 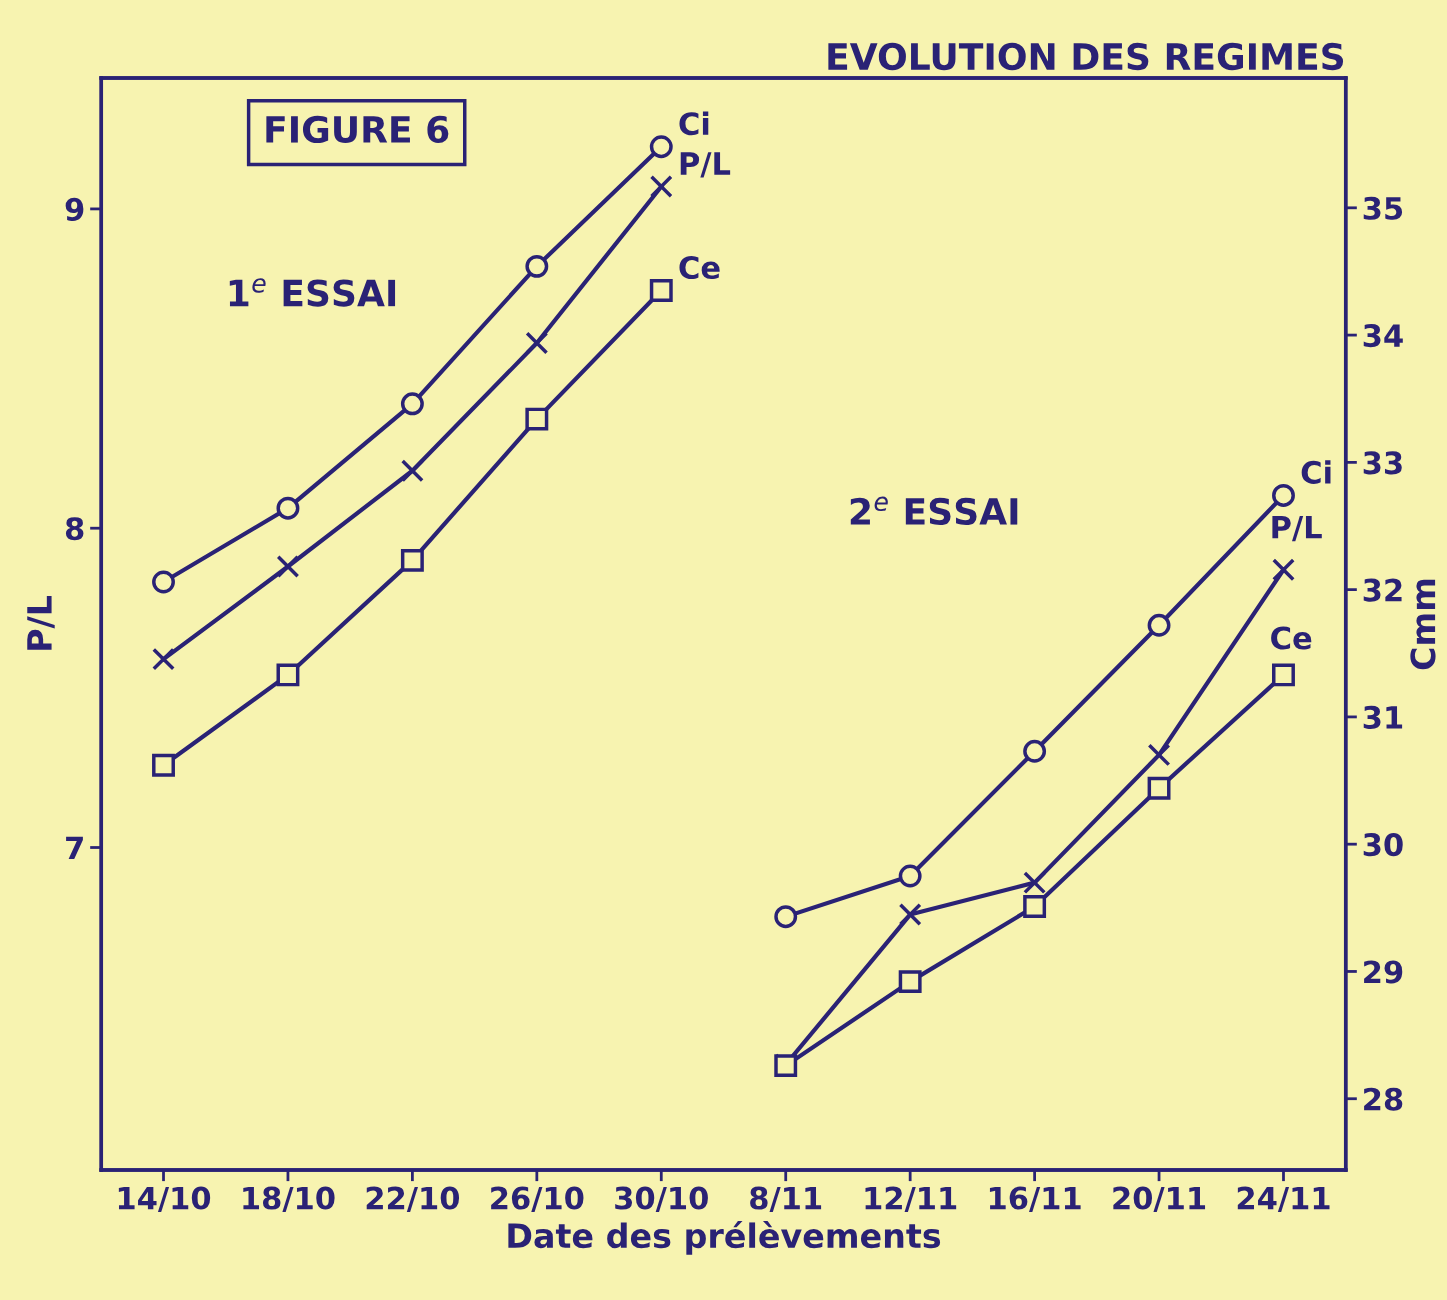 What do you see at coordinates (1283, 1199) in the screenshot?
I see `x-tick-label: 24/11` at bounding box center [1283, 1199].